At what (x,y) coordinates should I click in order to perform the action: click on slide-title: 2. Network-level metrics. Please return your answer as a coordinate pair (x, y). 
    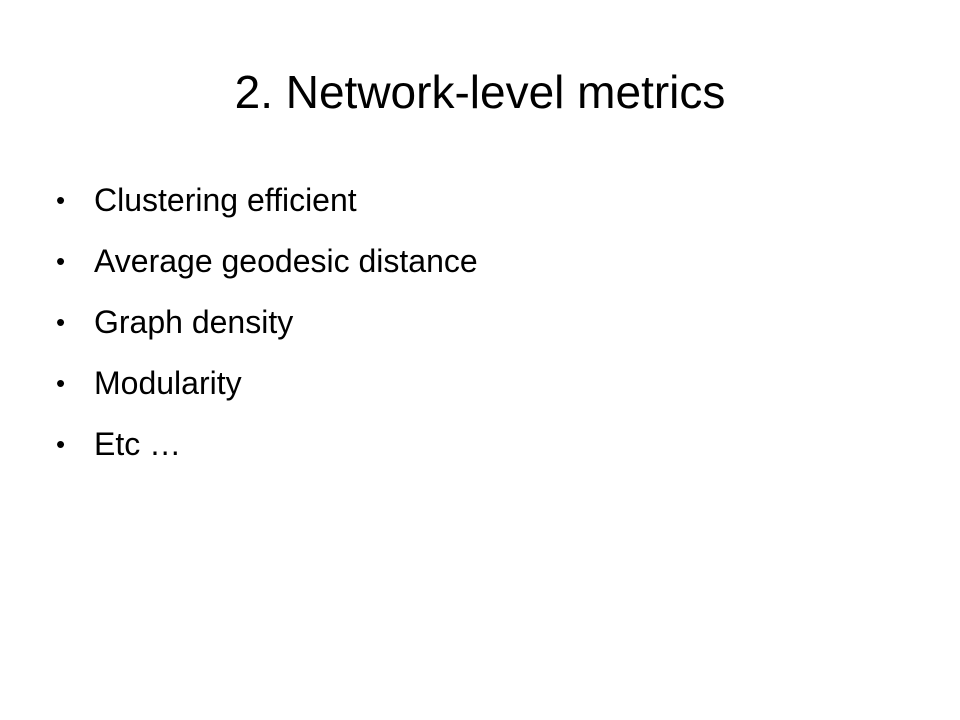
    Looking at the image, I should click on (480, 92).